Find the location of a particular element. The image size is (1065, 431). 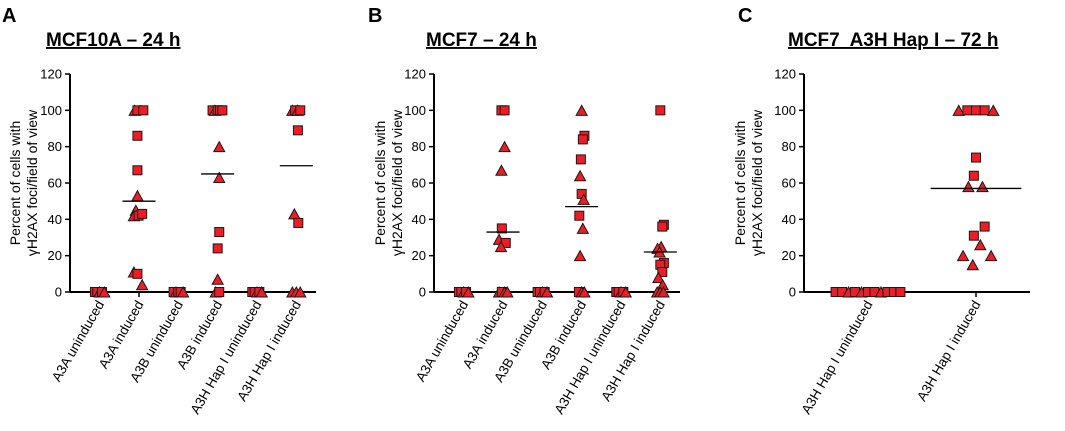

panel-letter: C is located at coordinates (745, 16).